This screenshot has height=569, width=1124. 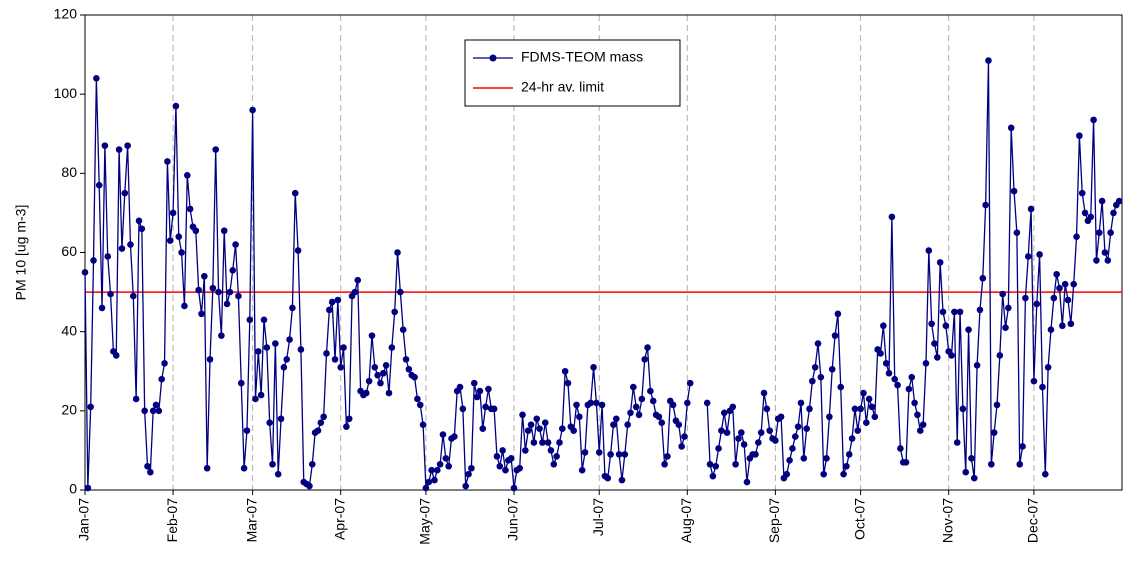 What do you see at coordinates (84, 519) in the screenshot?
I see `x-tick-label: Jan-07` at bounding box center [84, 519].